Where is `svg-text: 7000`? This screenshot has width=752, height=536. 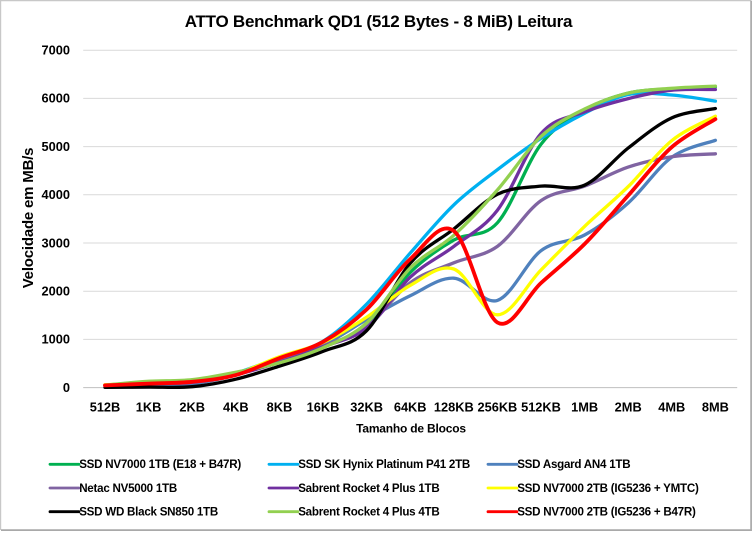
svg-text: 7000 is located at coordinates (56, 50).